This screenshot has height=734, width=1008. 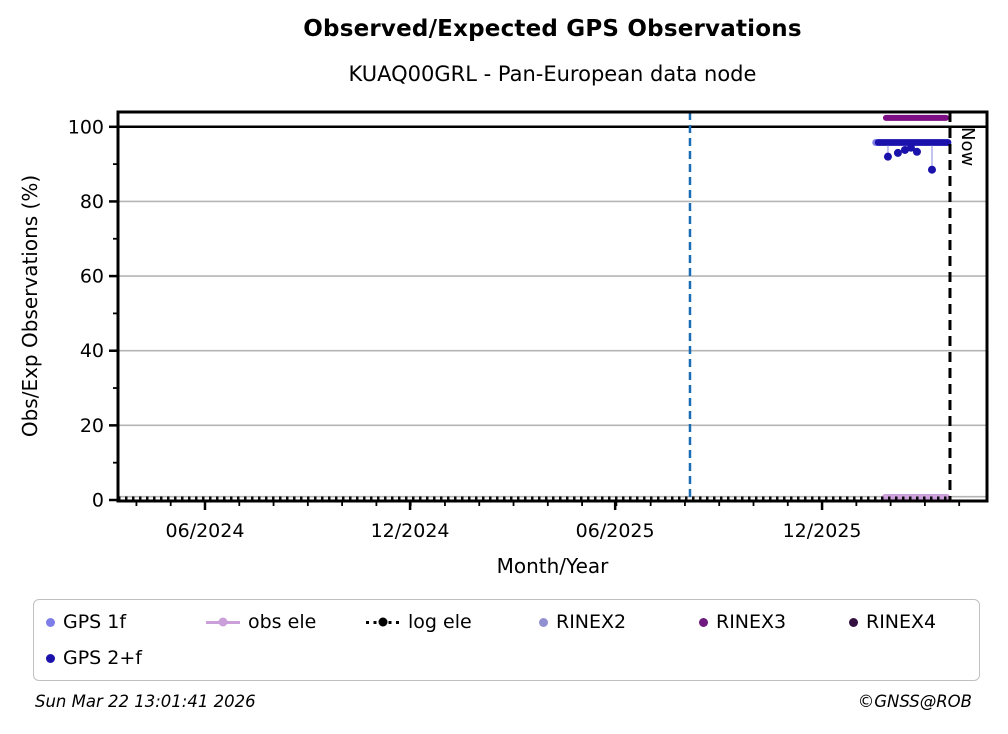 I want to click on legend-dotted-line-icon, so click(x=383, y=622).